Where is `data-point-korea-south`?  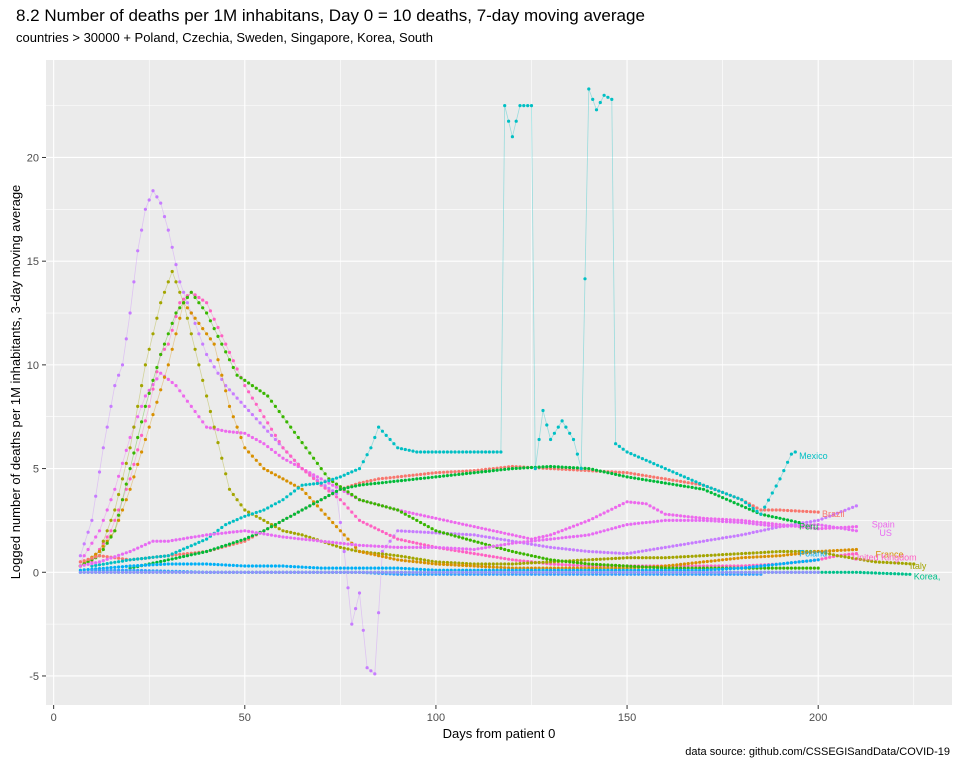
data-point-korea-south is located at coordinates (822, 572).